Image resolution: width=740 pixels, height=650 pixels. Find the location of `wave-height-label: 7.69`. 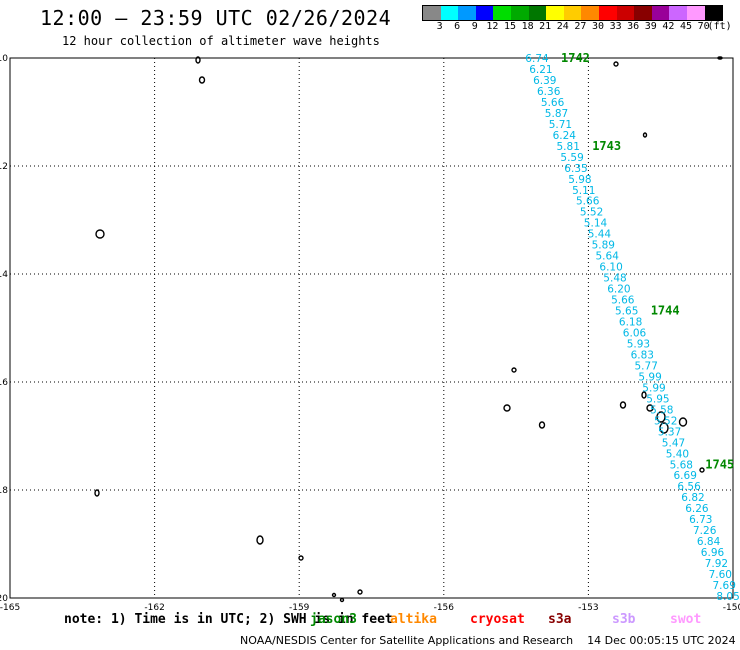

wave-height-label: 7.69 is located at coordinates (724, 586).